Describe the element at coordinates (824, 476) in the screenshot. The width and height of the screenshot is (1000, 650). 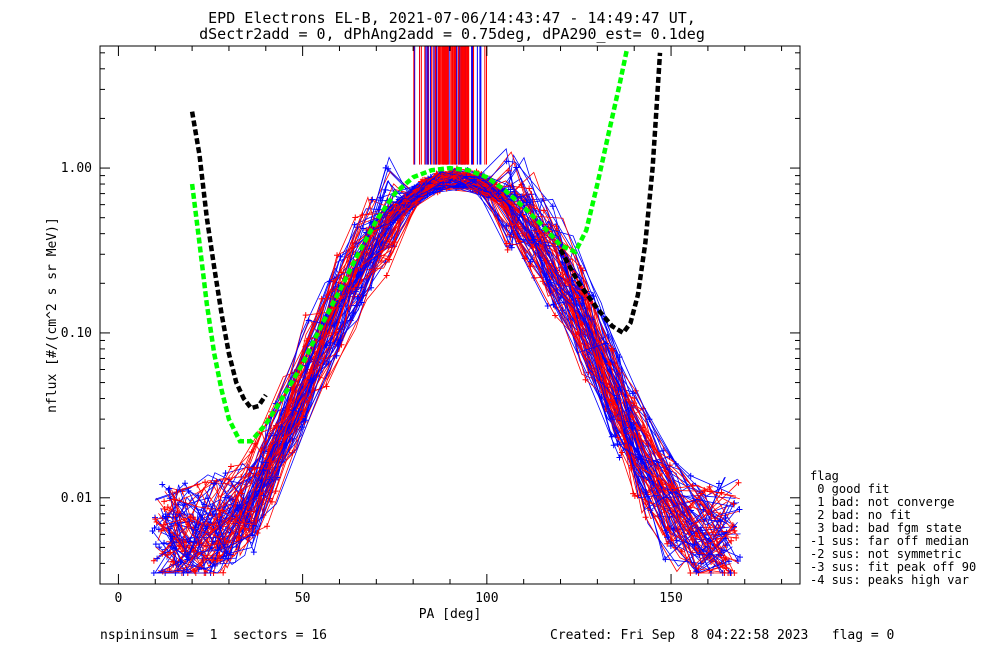
I see `legend-title: flag` at that location.